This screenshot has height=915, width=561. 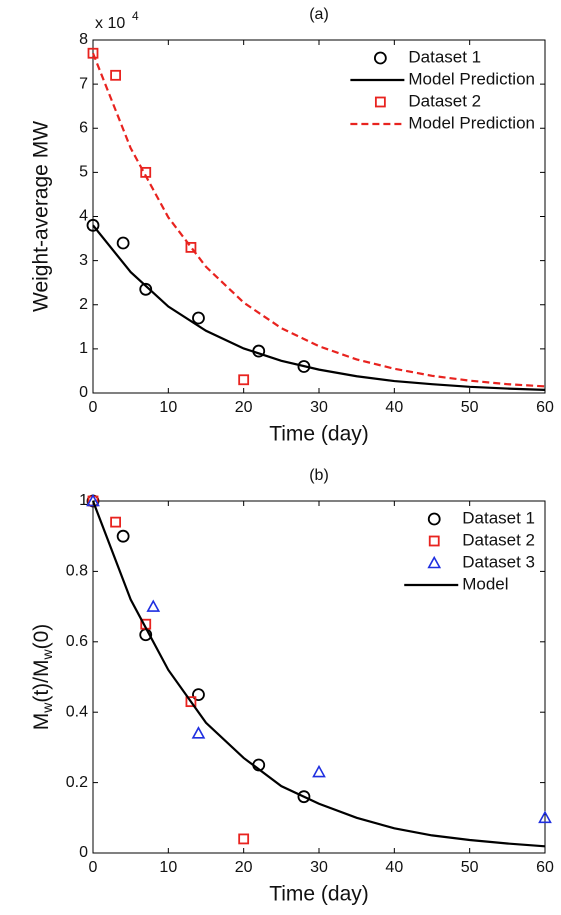 What do you see at coordinates (319, 475) in the screenshot?
I see `chart-title: (b)` at bounding box center [319, 475].